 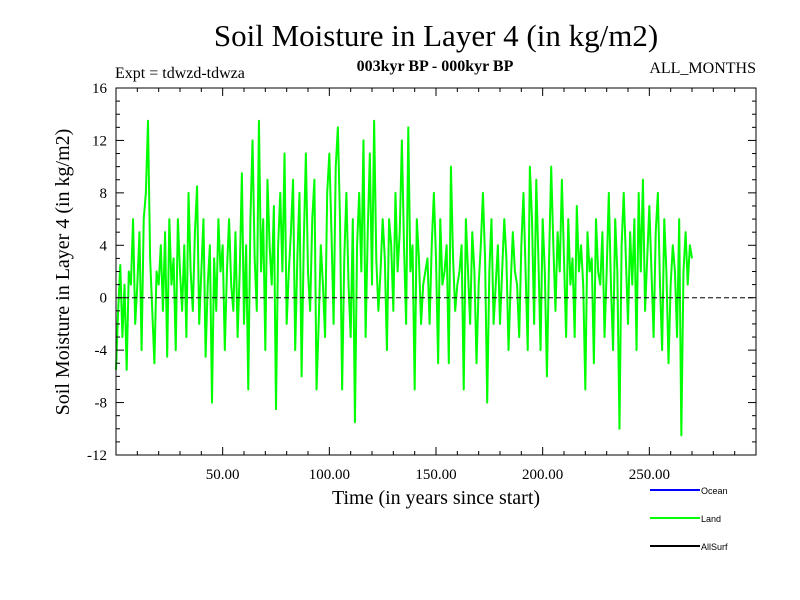 What do you see at coordinates (435, 475) in the screenshot?
I see `x-tick-label: 150.00` at bounding box center [435, 475].